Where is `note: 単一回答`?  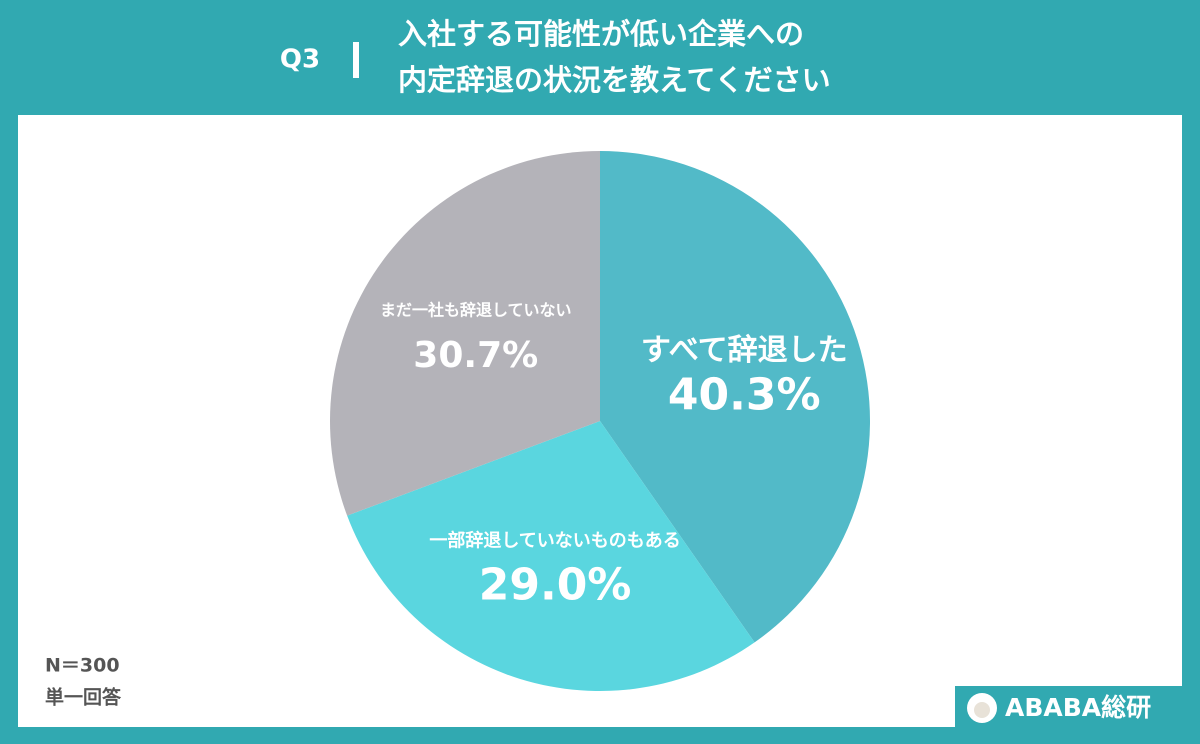
note: 単一回答 is located at coordinates (83, 697).